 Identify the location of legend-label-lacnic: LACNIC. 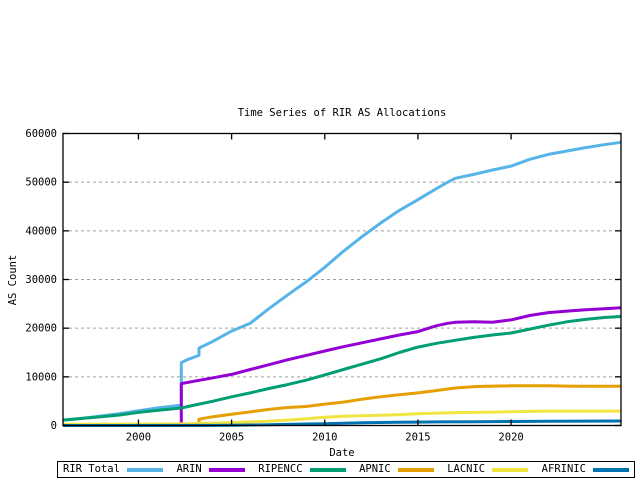
(466, 469).